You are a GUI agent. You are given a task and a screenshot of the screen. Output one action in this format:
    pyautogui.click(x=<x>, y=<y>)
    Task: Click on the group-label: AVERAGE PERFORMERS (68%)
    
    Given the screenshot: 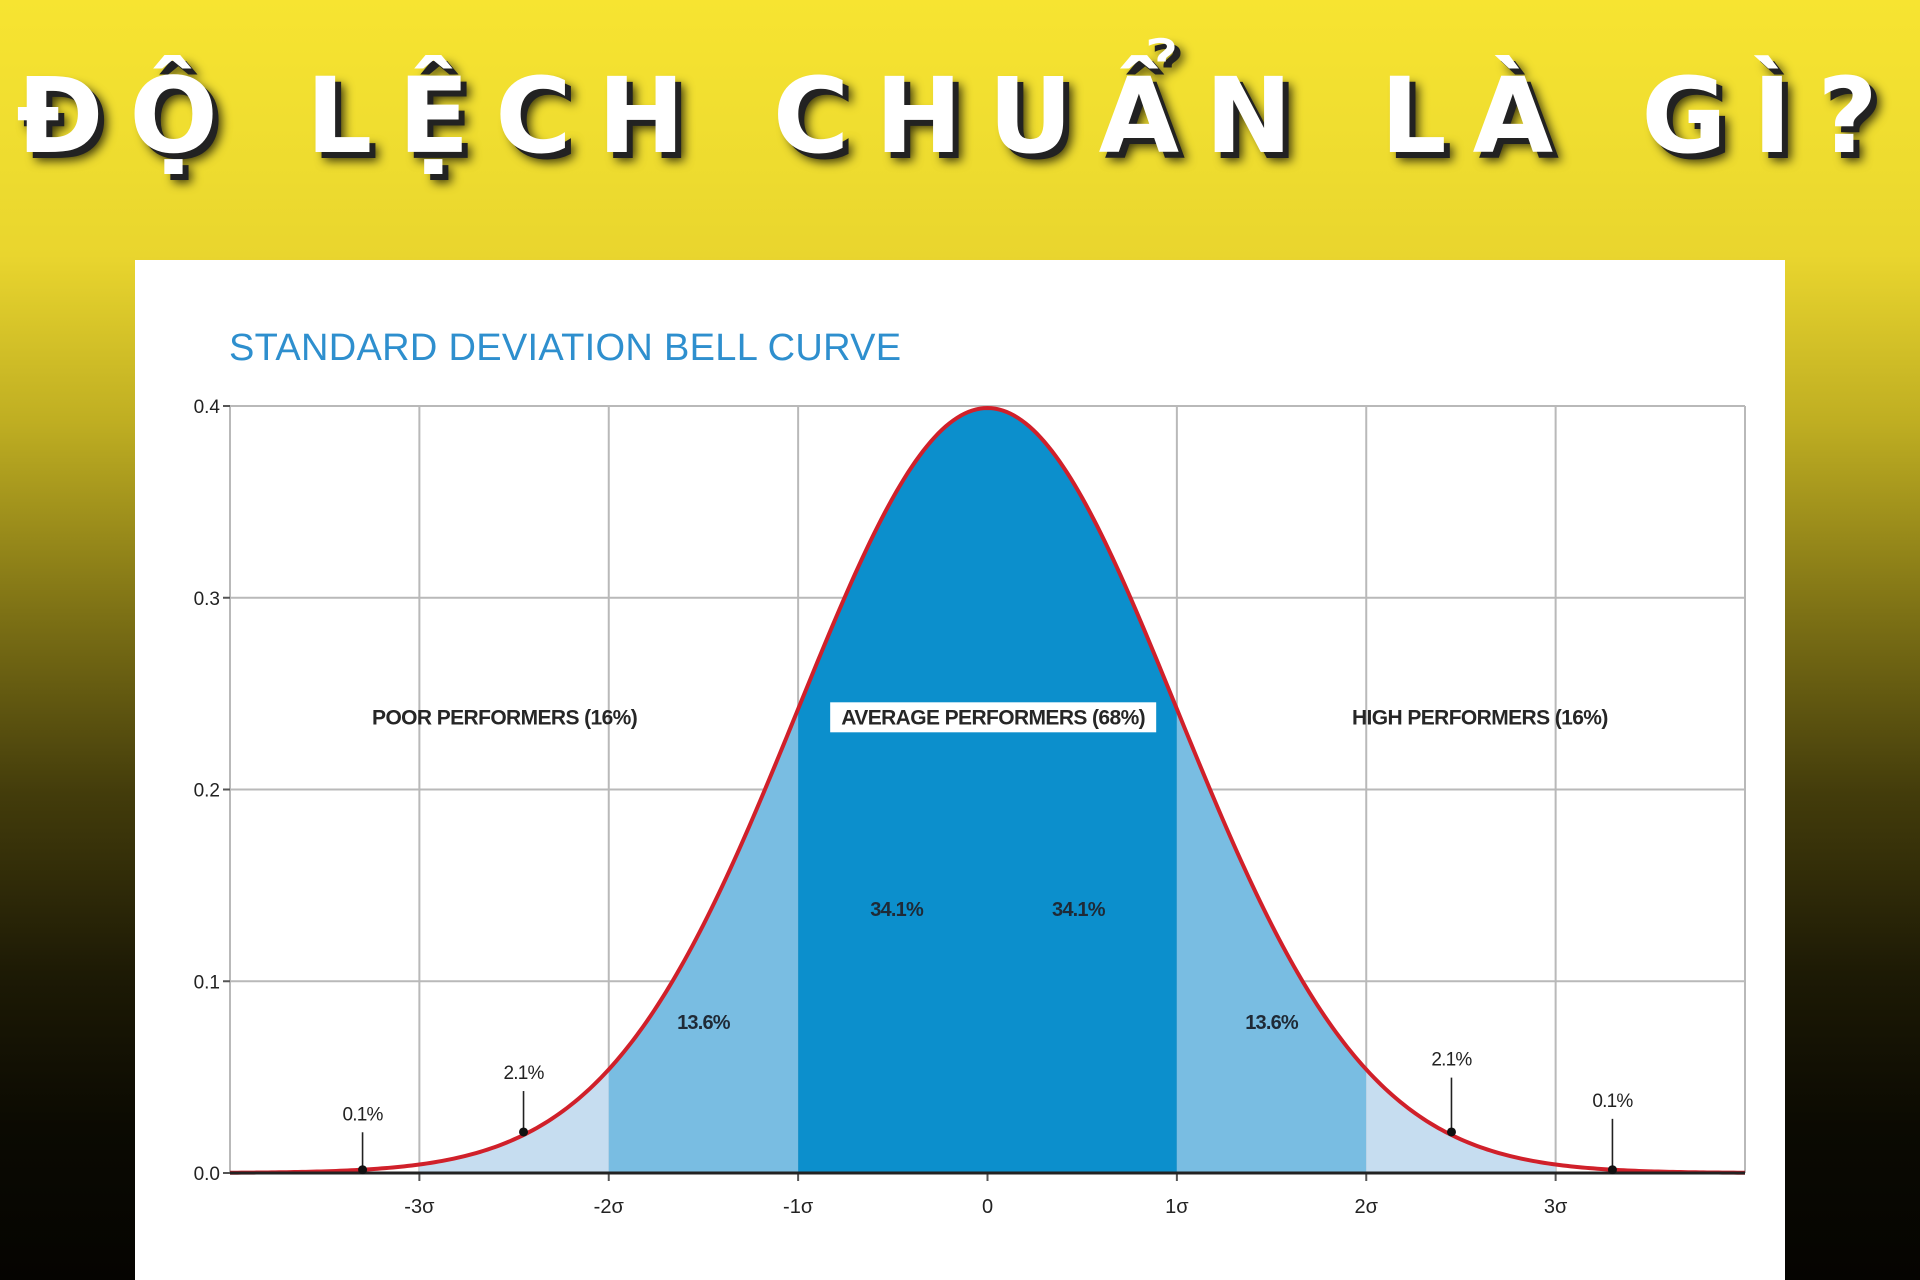 What is the action you would take?
    pyautogui.click(x=993, y=717)
    